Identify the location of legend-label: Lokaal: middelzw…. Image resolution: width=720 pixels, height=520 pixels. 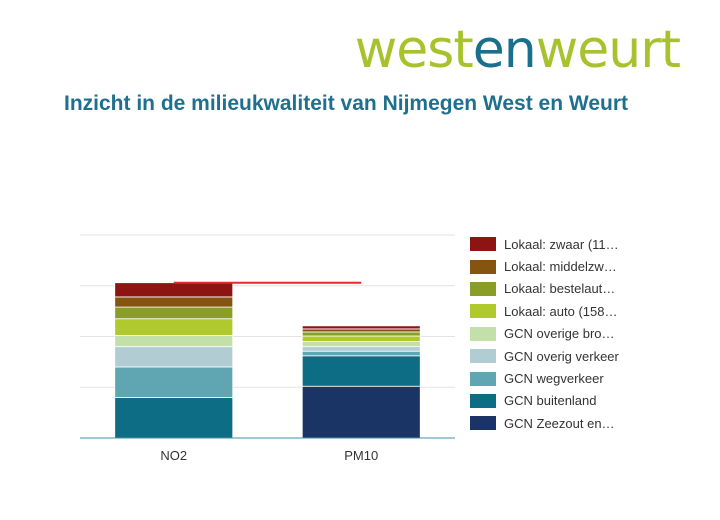
(560, 267).